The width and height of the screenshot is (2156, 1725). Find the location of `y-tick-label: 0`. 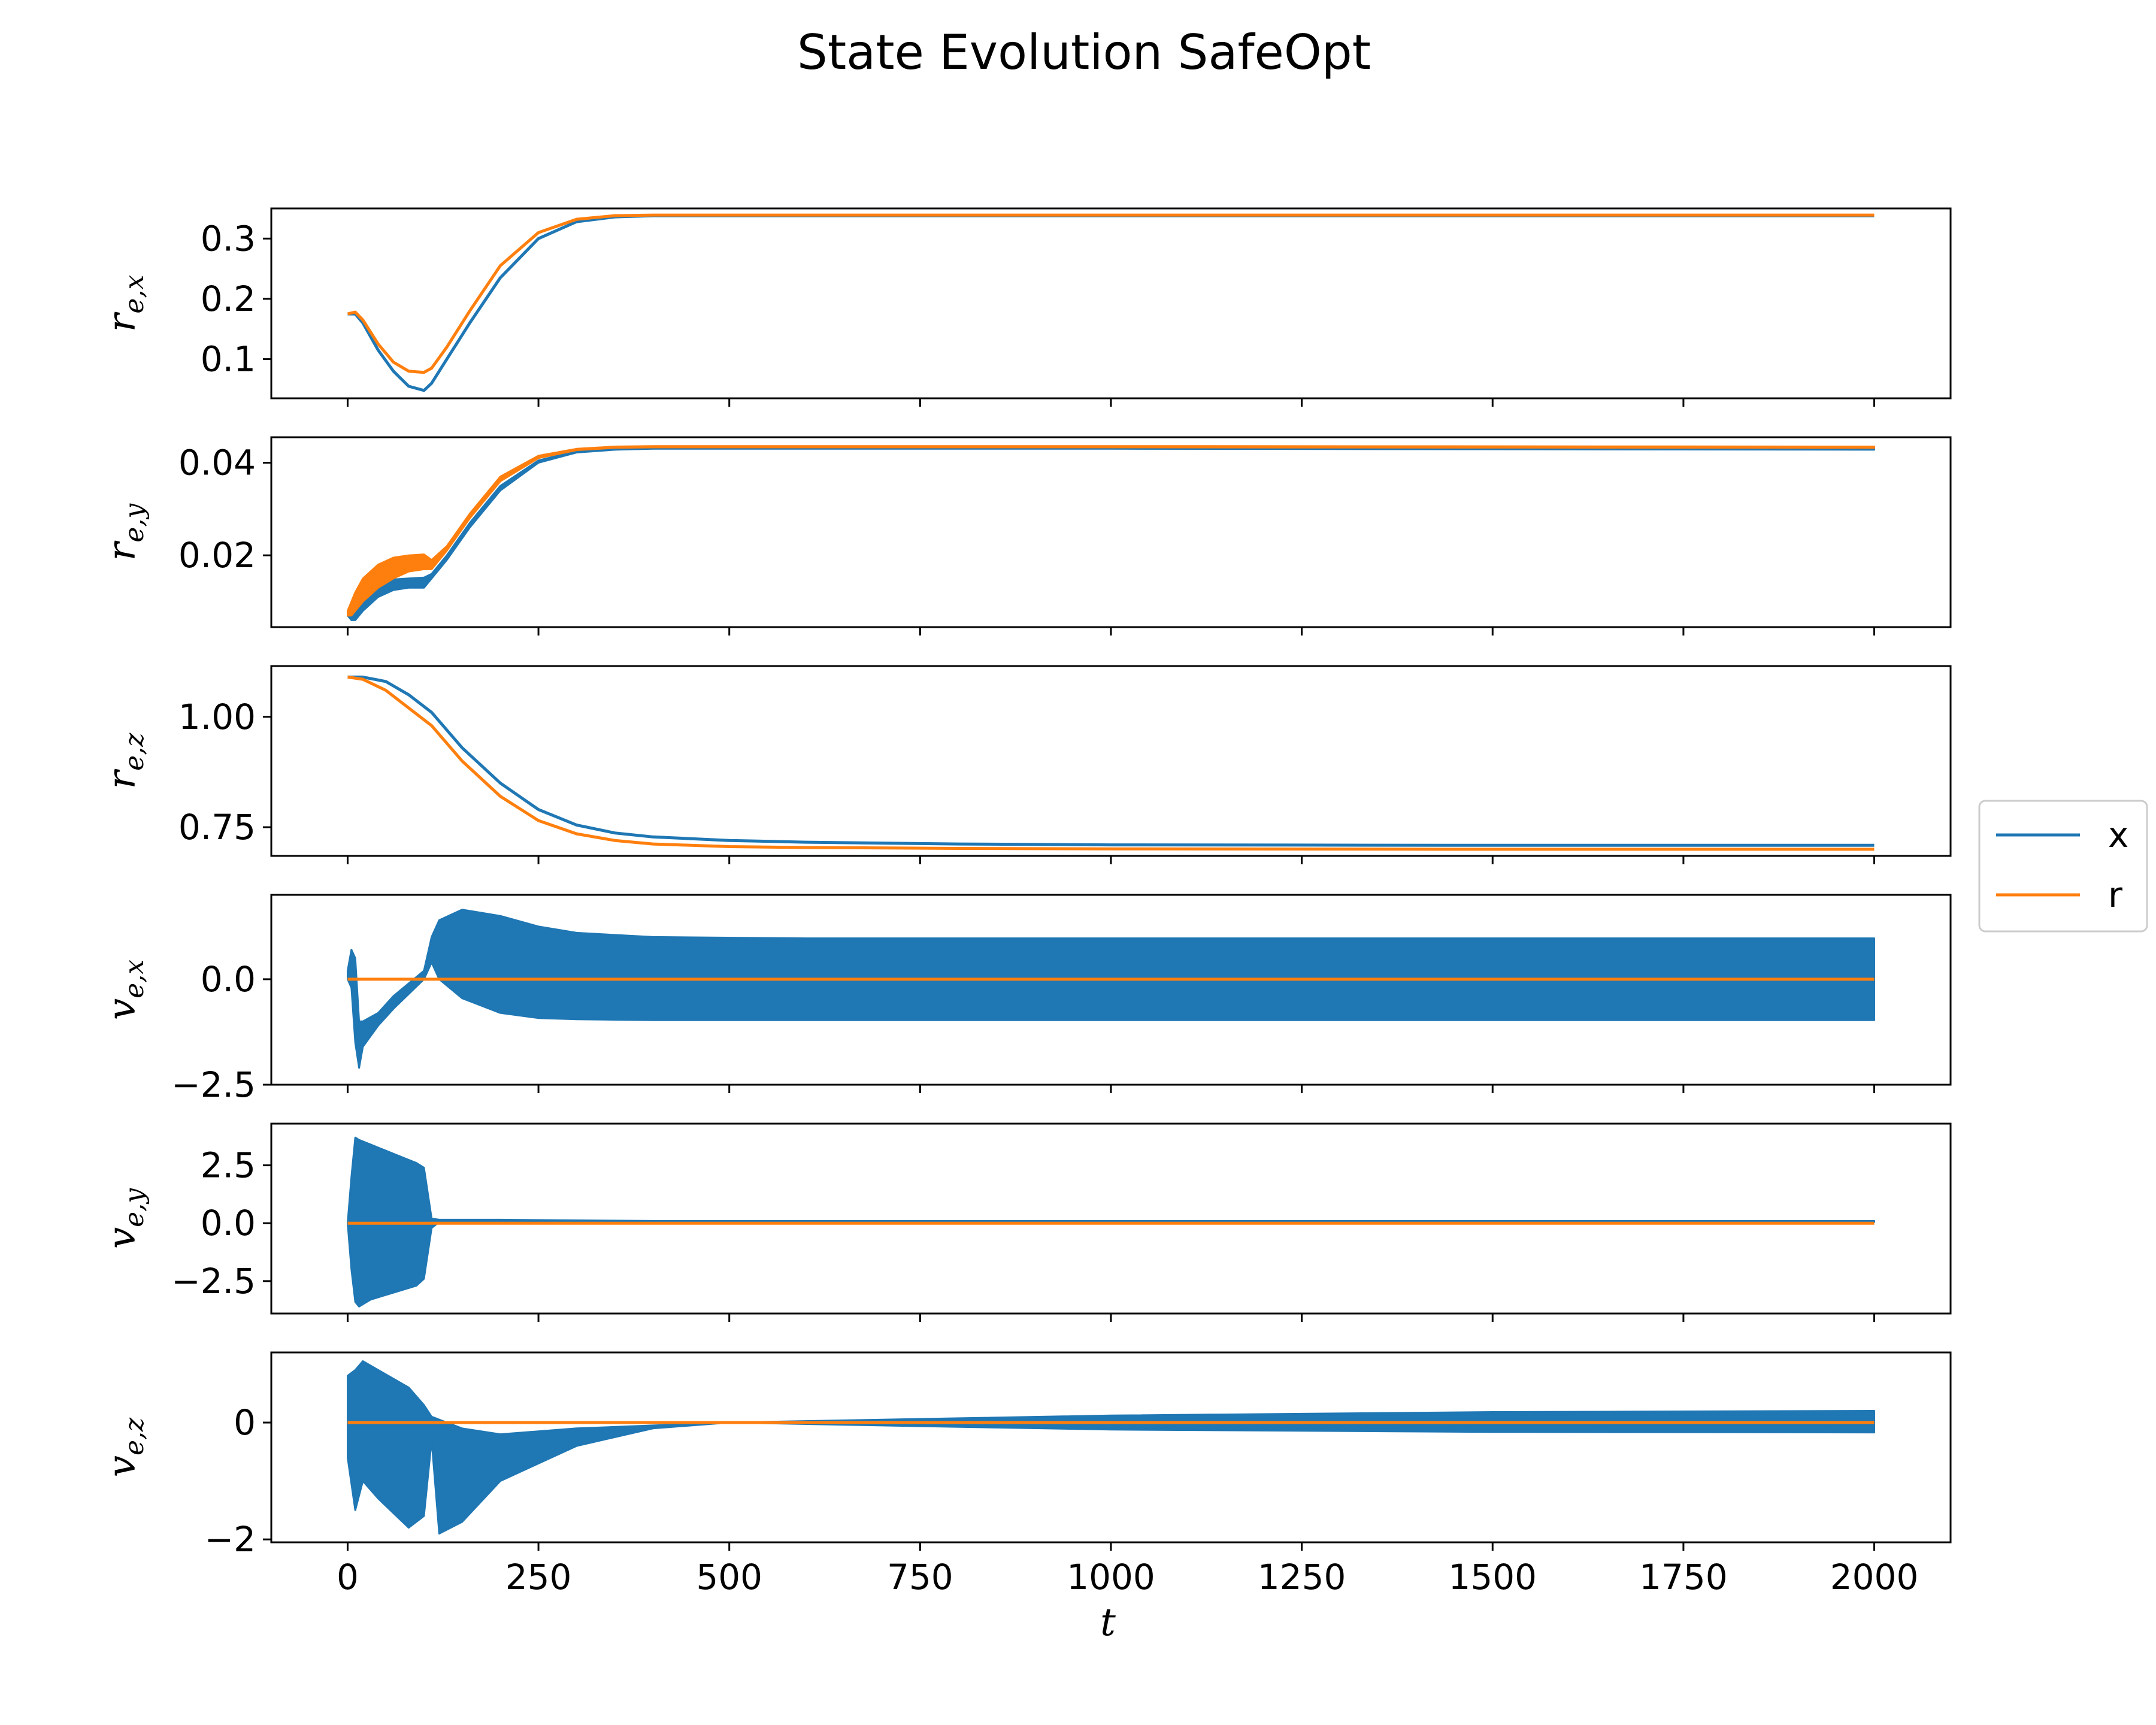

y-tick-label: 0 is located at coordinates (245, 1423).